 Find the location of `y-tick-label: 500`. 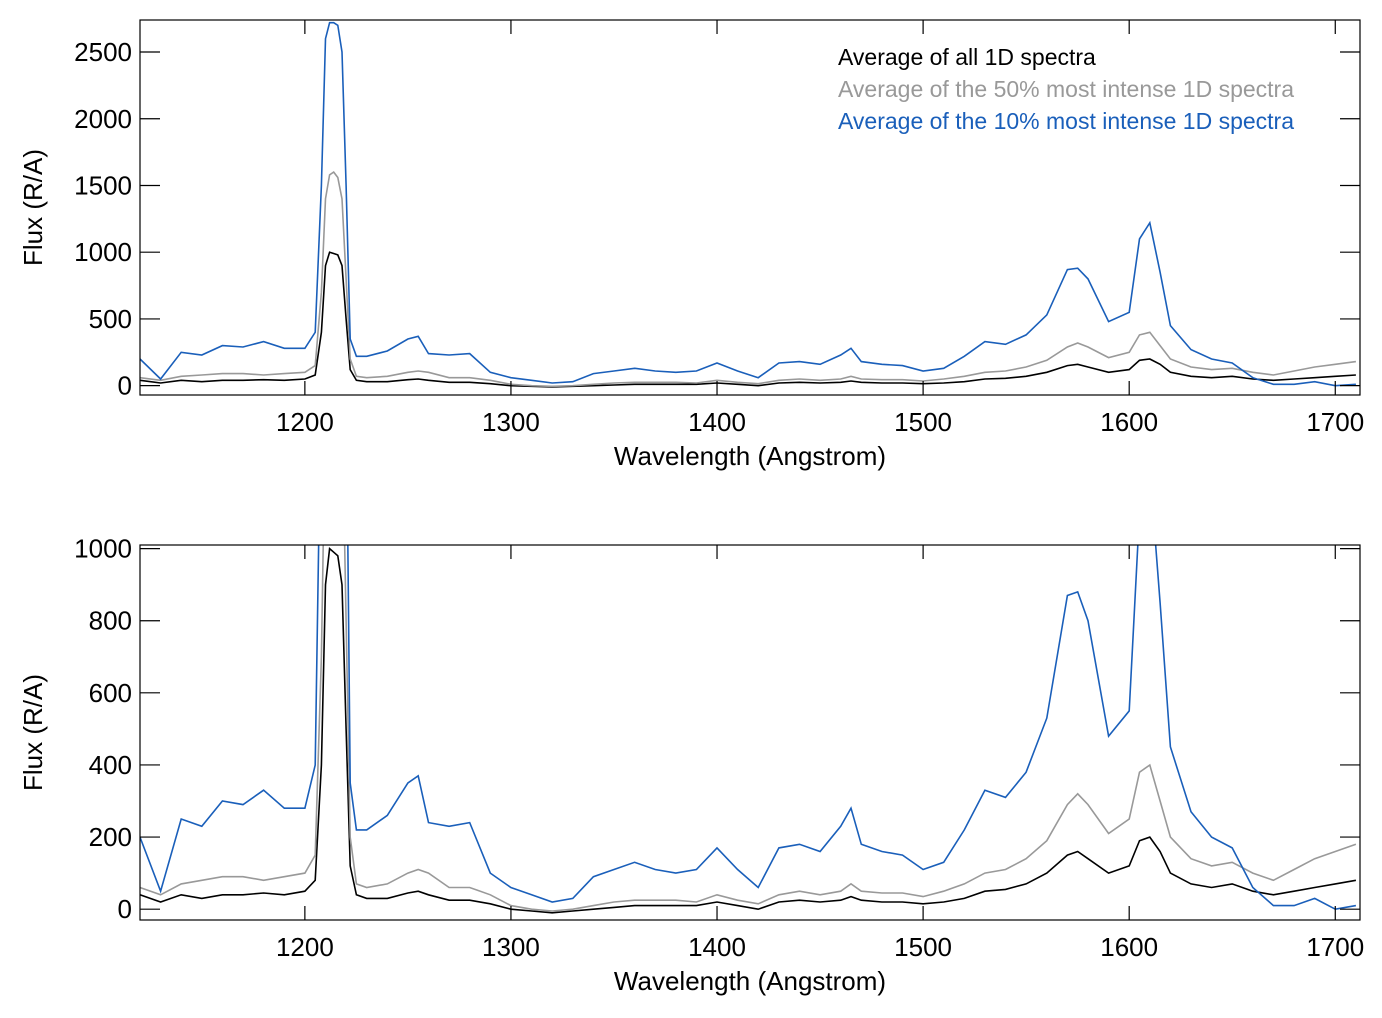

y-tick-label: 500 is located at coordinates (110, 319).